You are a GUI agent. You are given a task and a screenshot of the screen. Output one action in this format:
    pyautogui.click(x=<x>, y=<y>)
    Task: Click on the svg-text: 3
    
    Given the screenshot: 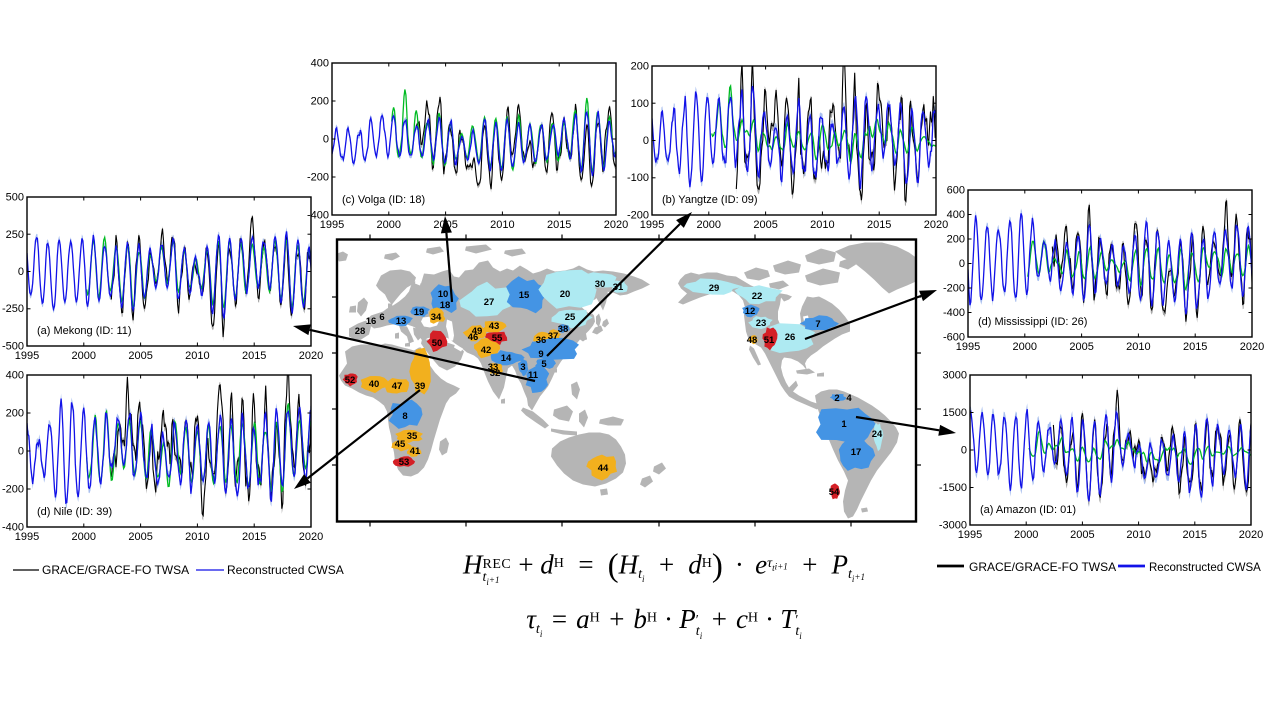 What is the action you would take?
    pyautogui.click(x=522, y=367)
    